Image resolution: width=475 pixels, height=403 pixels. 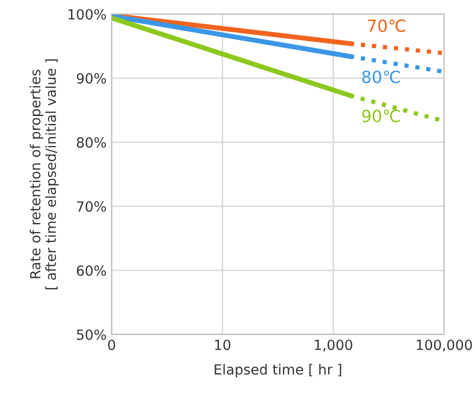 I want to click on y-axis-title: Rate of retention of properties [ after time elapsed/initial value ], so click(x=44, y=174).